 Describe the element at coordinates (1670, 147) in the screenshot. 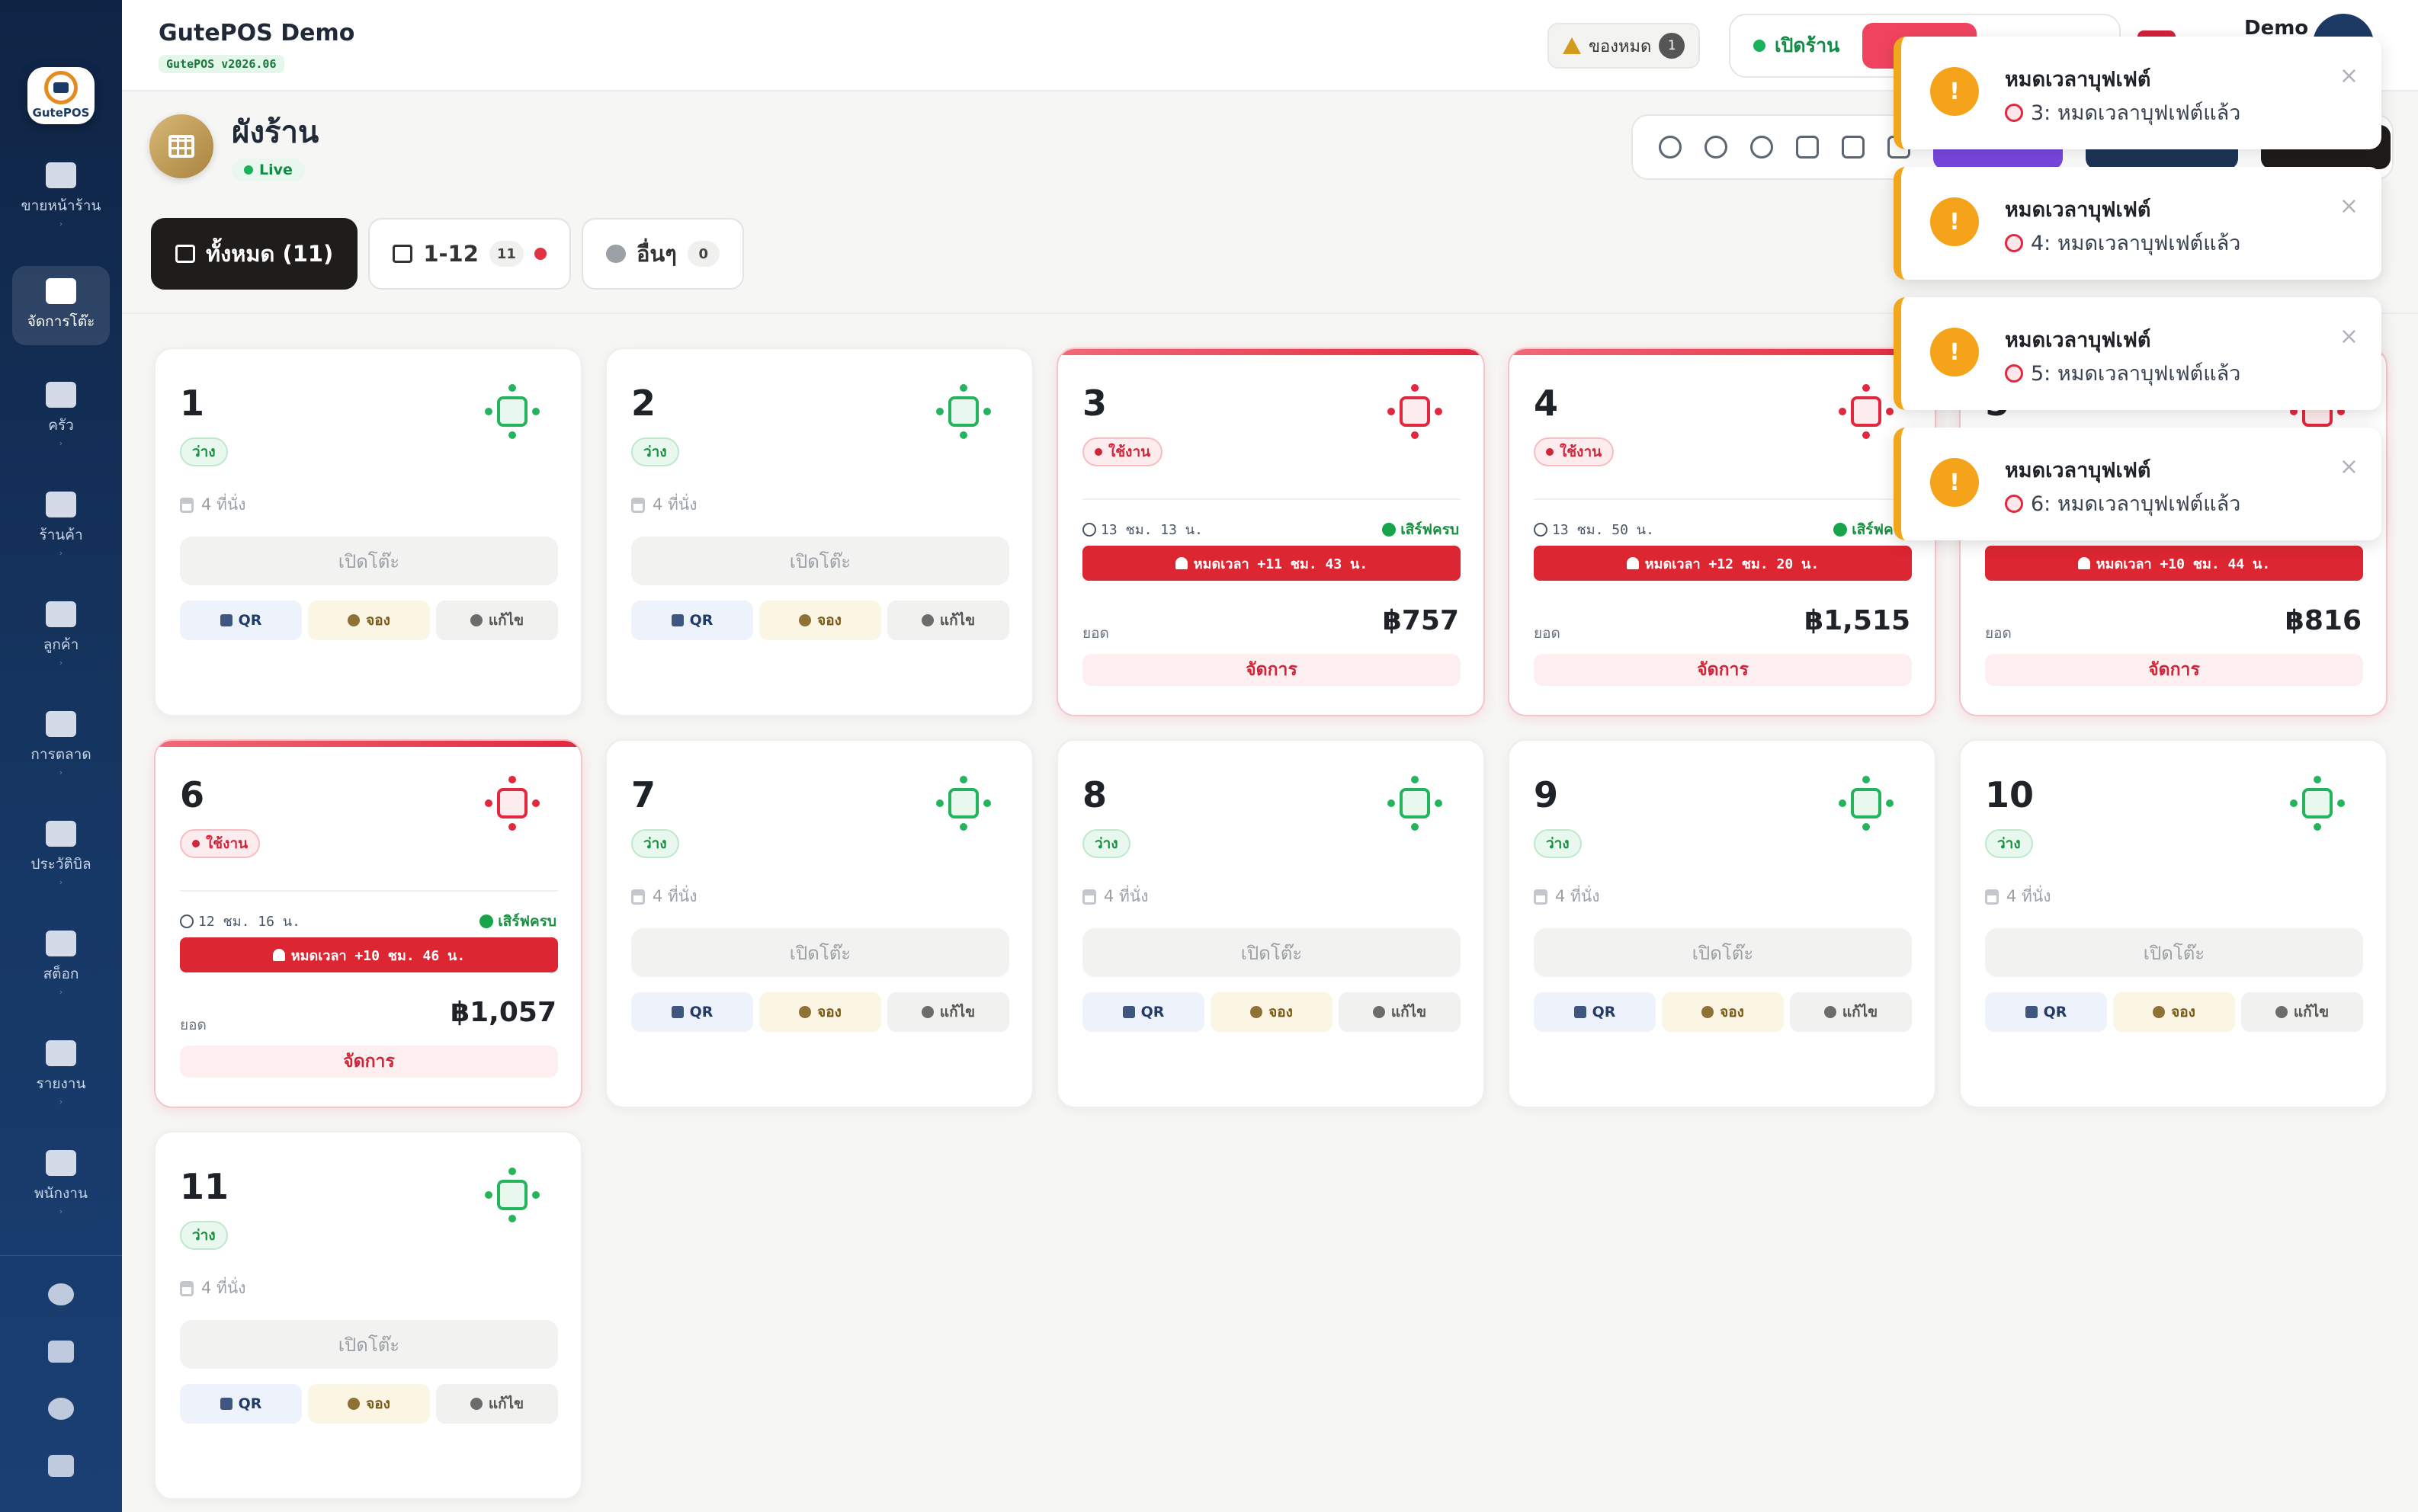

I see `refresh-icon` at that location.